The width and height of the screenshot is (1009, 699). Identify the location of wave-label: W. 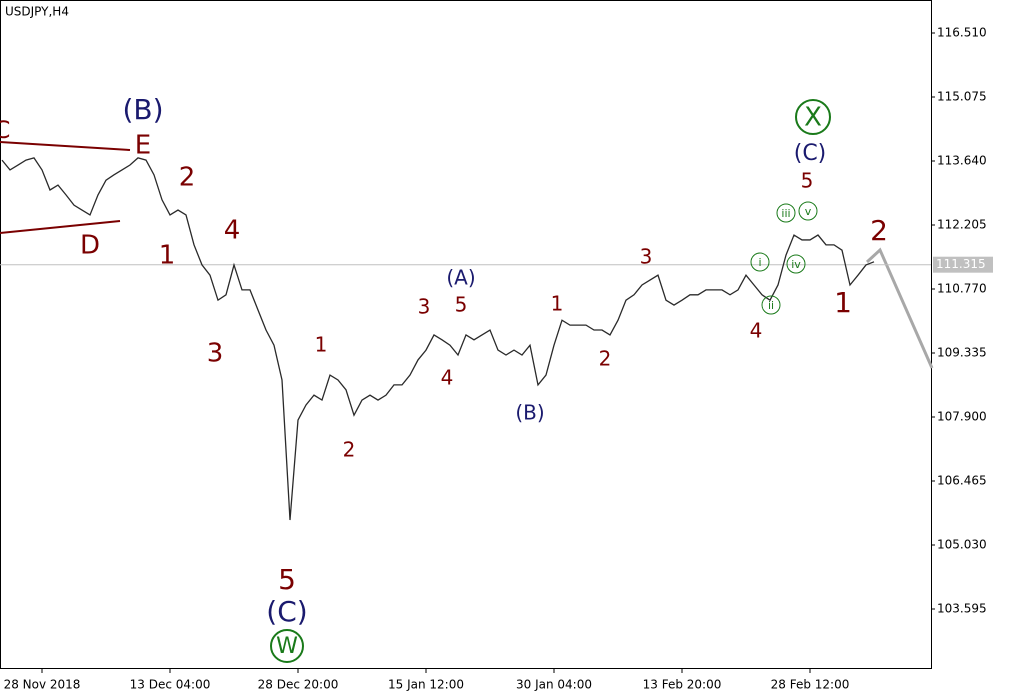
(287, 646).